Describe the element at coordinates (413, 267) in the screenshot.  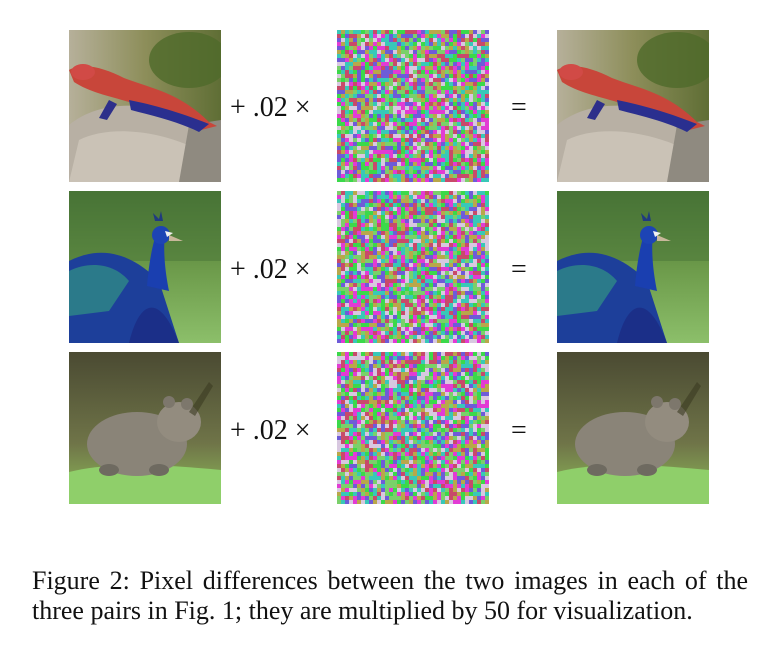
I see `peacock-noise-image` at that location.